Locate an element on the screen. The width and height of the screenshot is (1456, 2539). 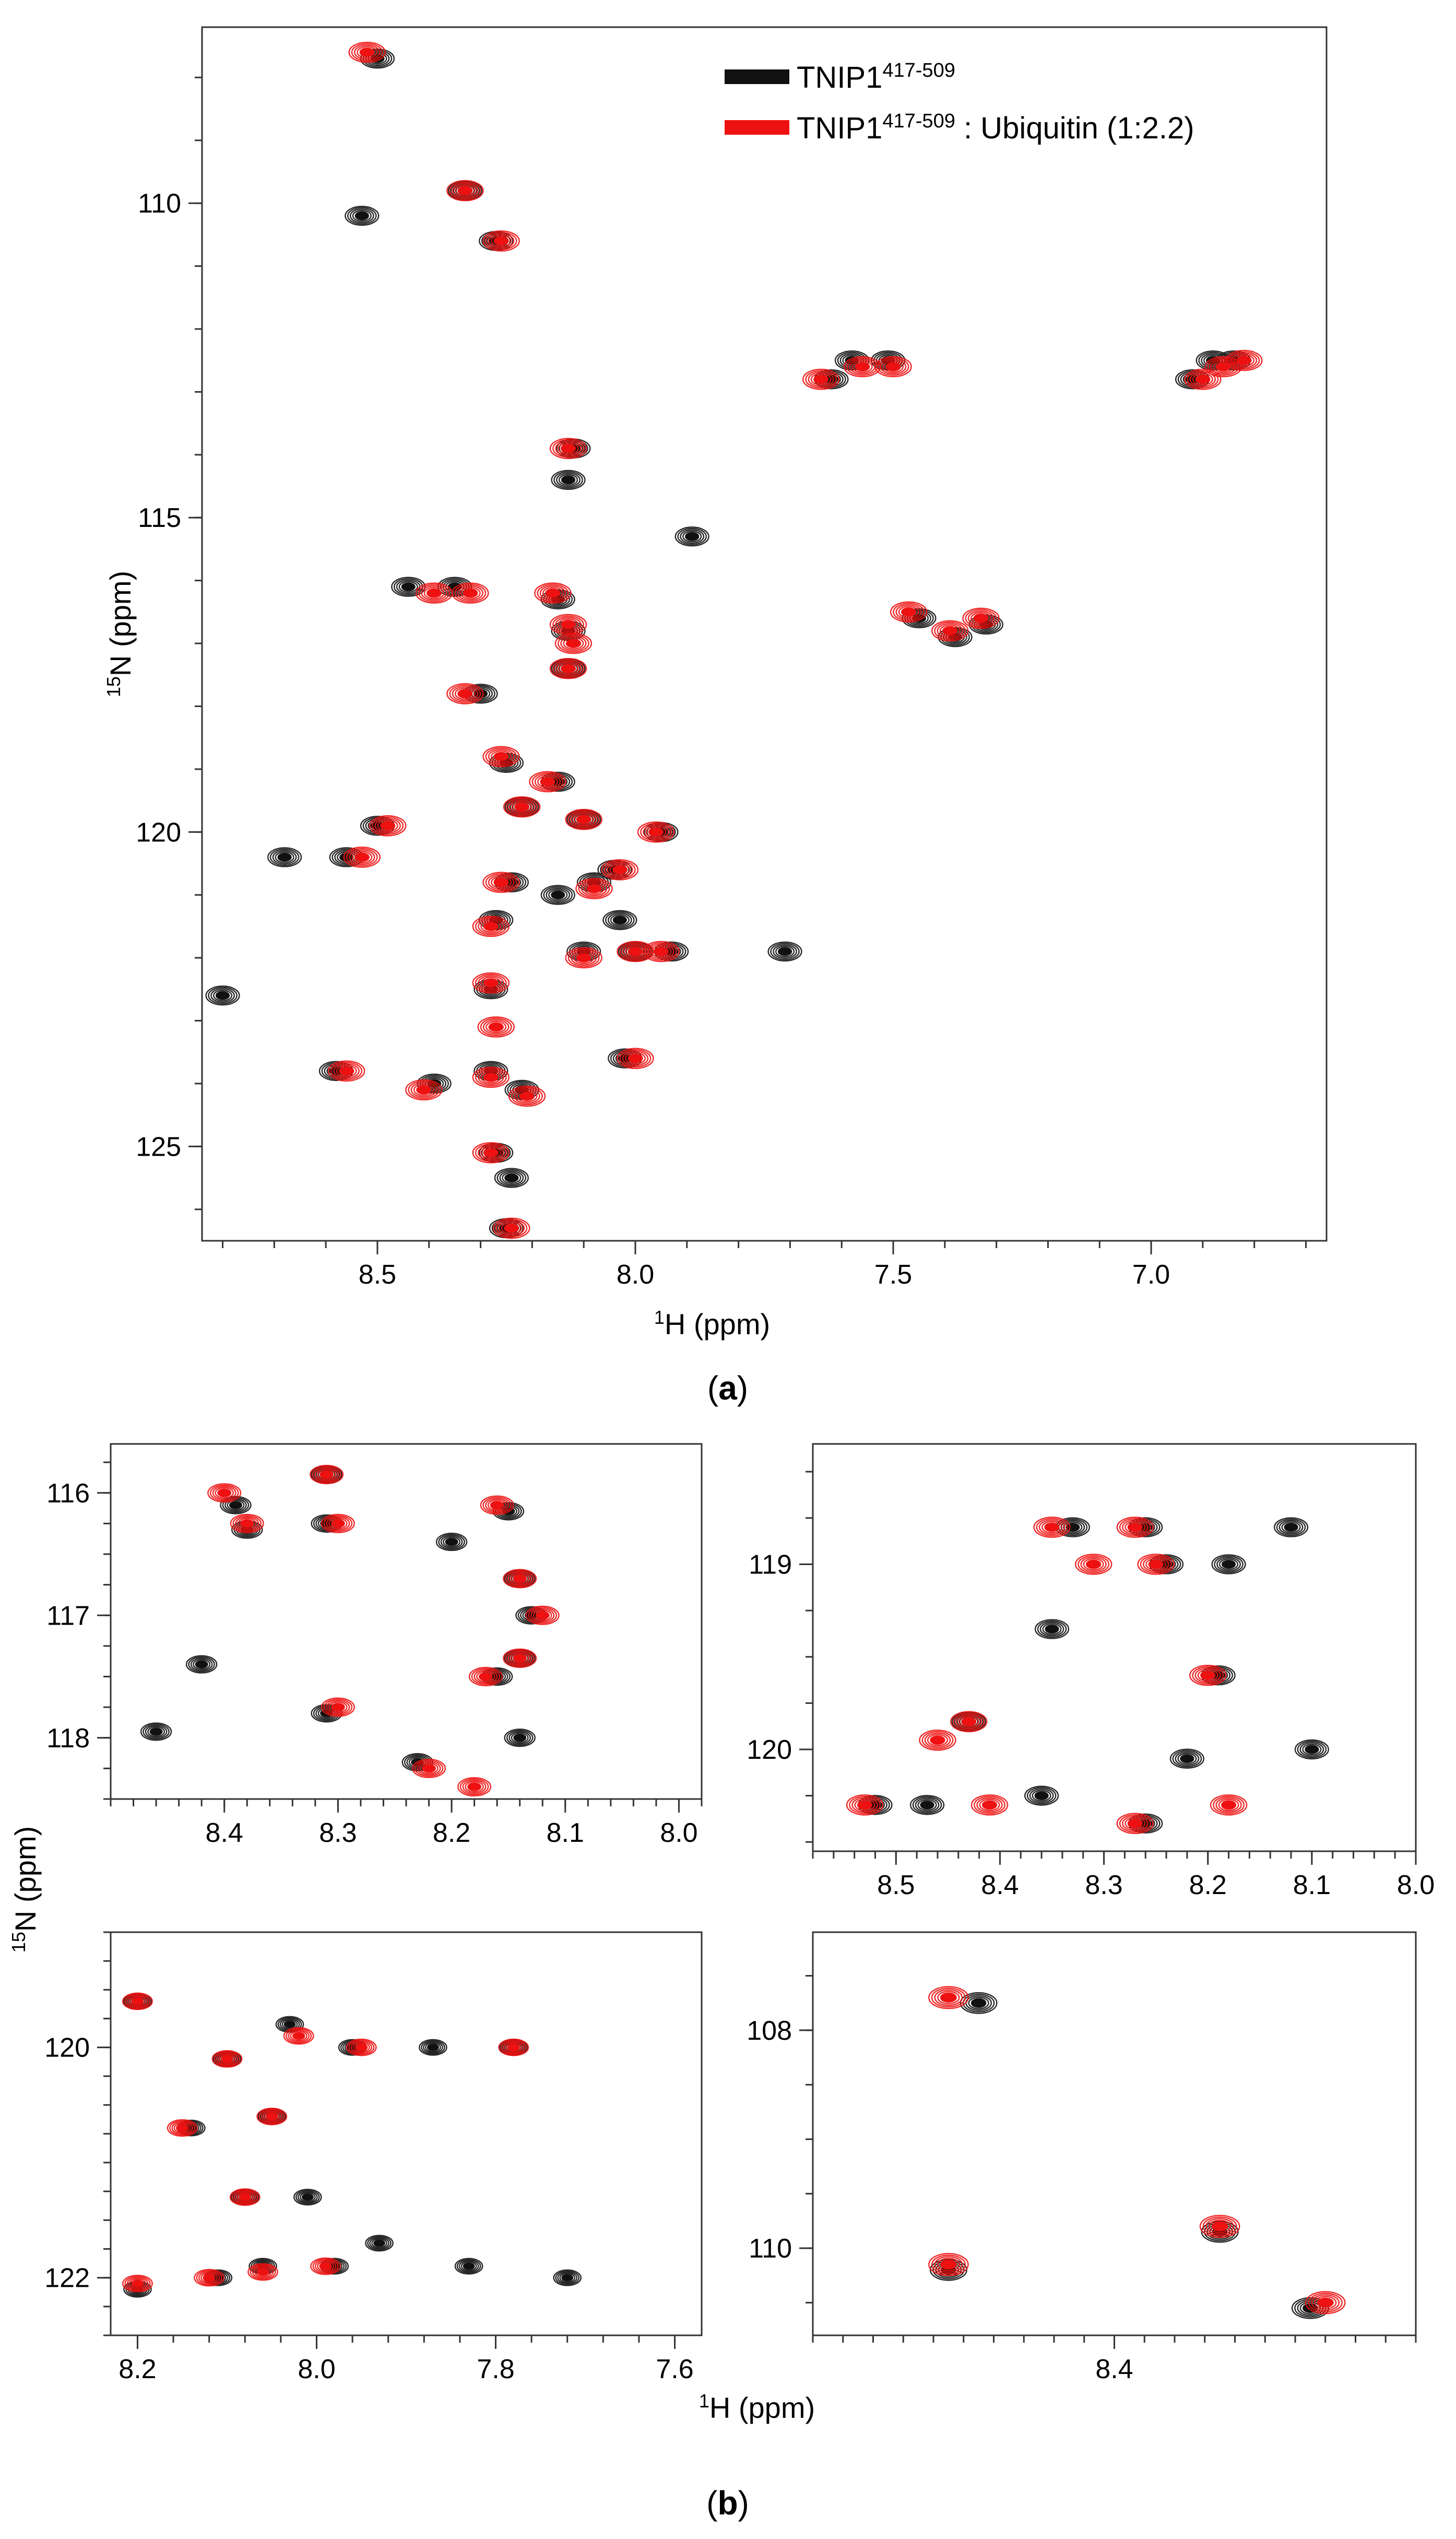
panel-b2: 8.5 8.4 8.3 8.2 8.1 8.0 119 120 is located at coordinates (1091, 1671).